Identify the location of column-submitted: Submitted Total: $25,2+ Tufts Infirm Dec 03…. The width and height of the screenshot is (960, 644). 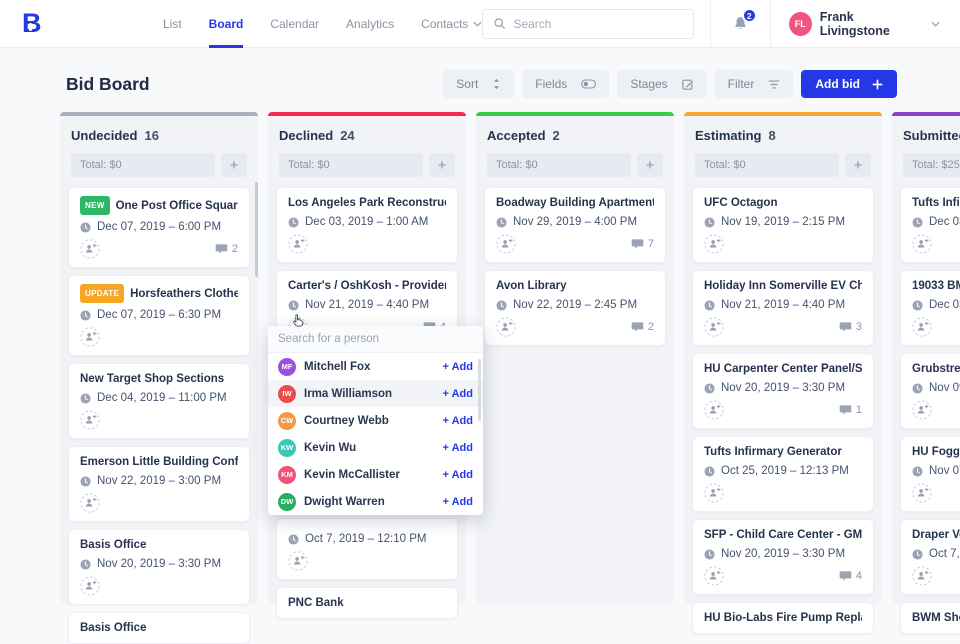
(926, 373).